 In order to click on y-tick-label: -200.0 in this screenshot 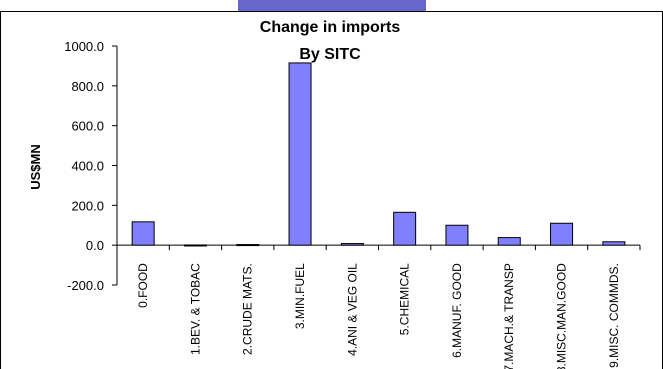, I will do `click(85, 285)`.